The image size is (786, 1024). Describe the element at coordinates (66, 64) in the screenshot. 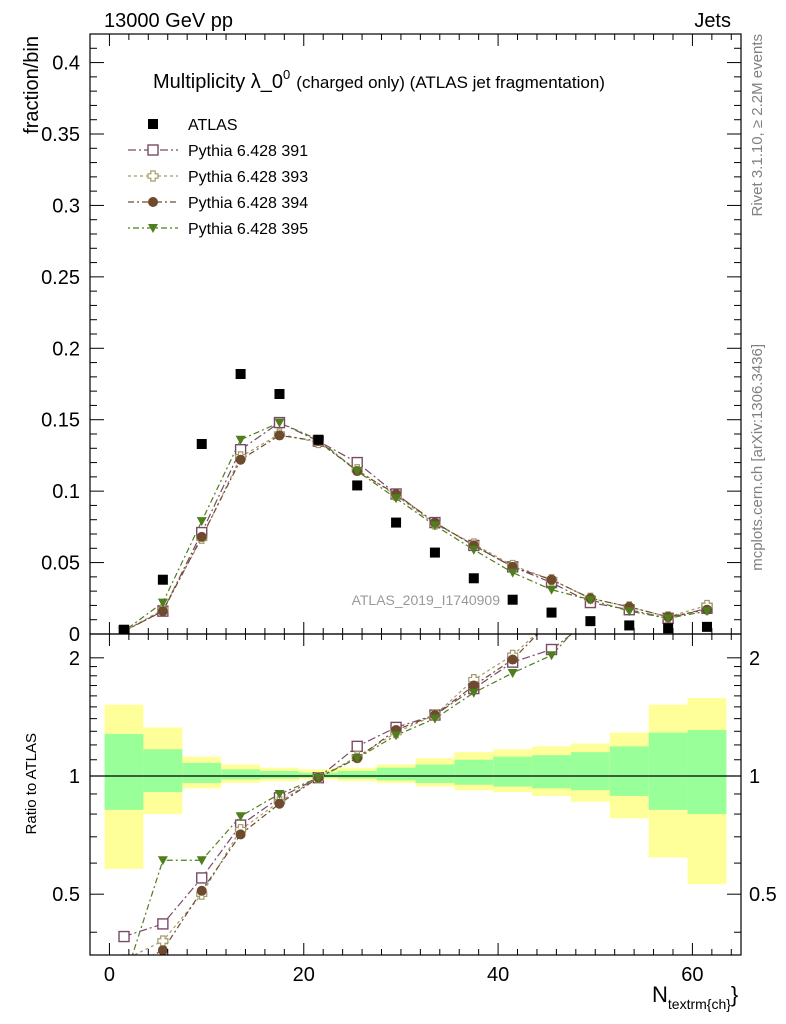

I see `y-tick-label: 0.4` at that location.